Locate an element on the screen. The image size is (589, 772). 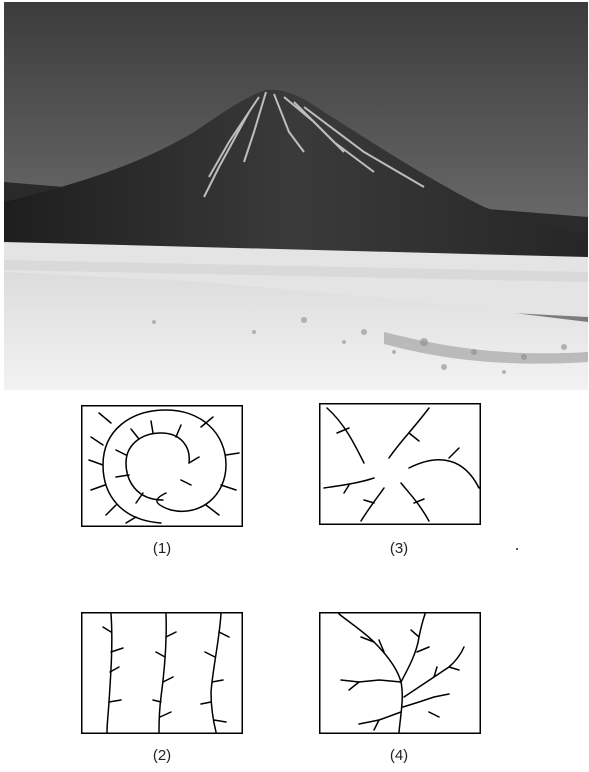
panel-1-caption: (1) is located at coordinates (162, 548).